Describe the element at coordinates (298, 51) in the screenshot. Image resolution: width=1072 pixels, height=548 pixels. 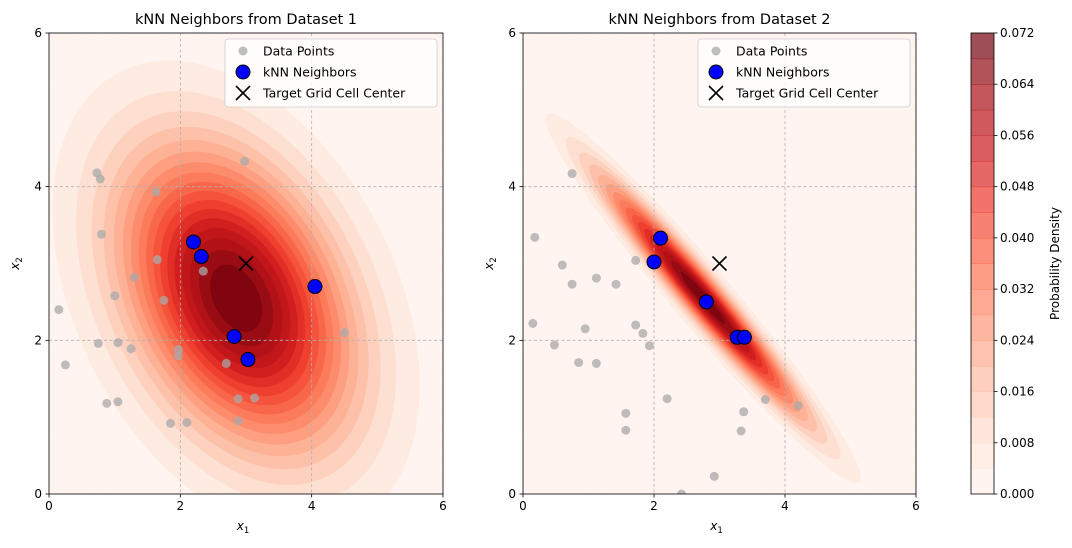
I see `legend-label: Data Points` at that location.